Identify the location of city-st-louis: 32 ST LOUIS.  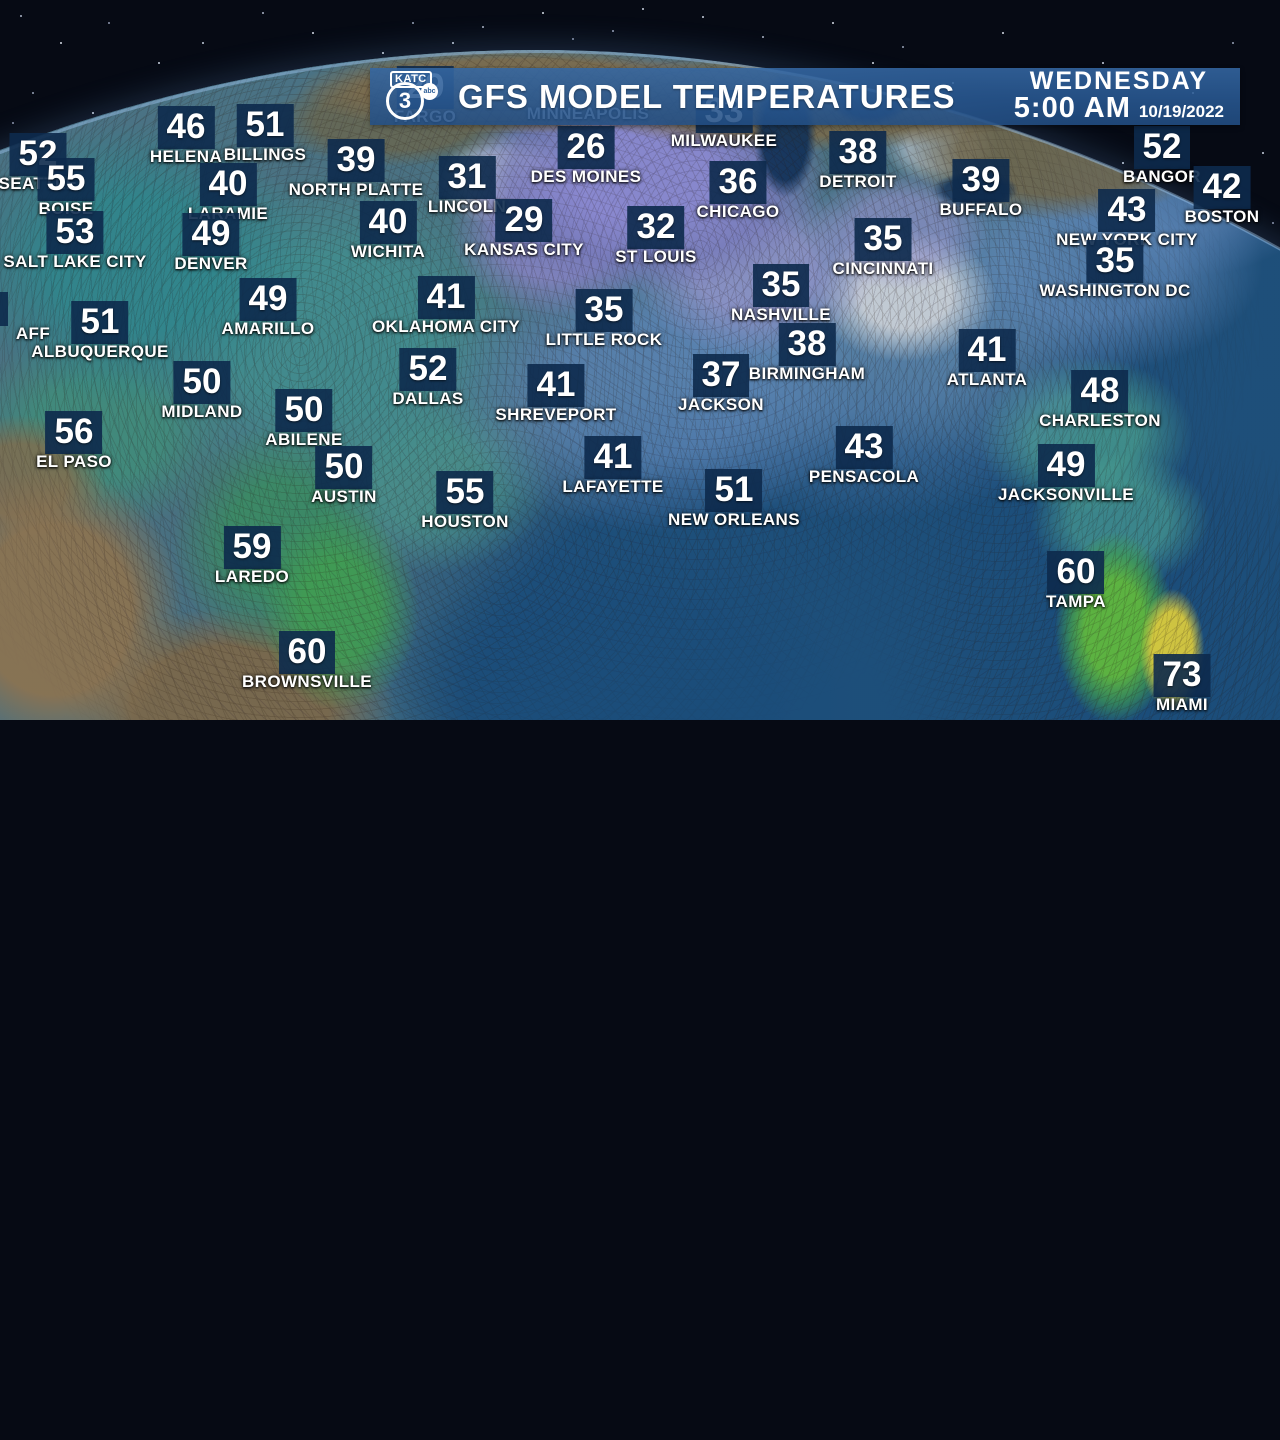
(656, 236).